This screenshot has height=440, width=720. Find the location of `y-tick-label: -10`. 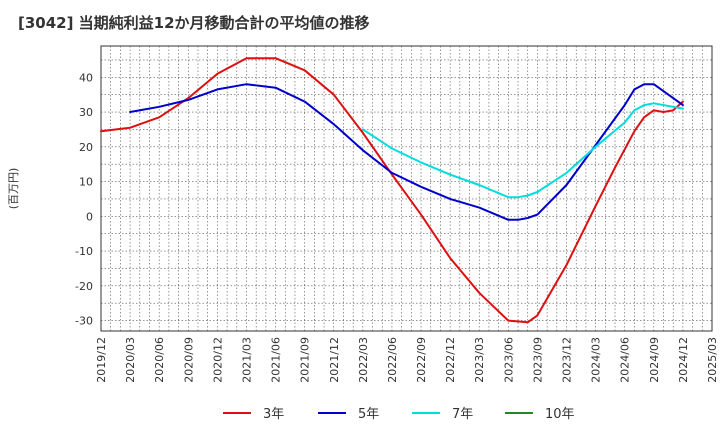

y-tick-label: -10 is located at coordinates (84, 251).